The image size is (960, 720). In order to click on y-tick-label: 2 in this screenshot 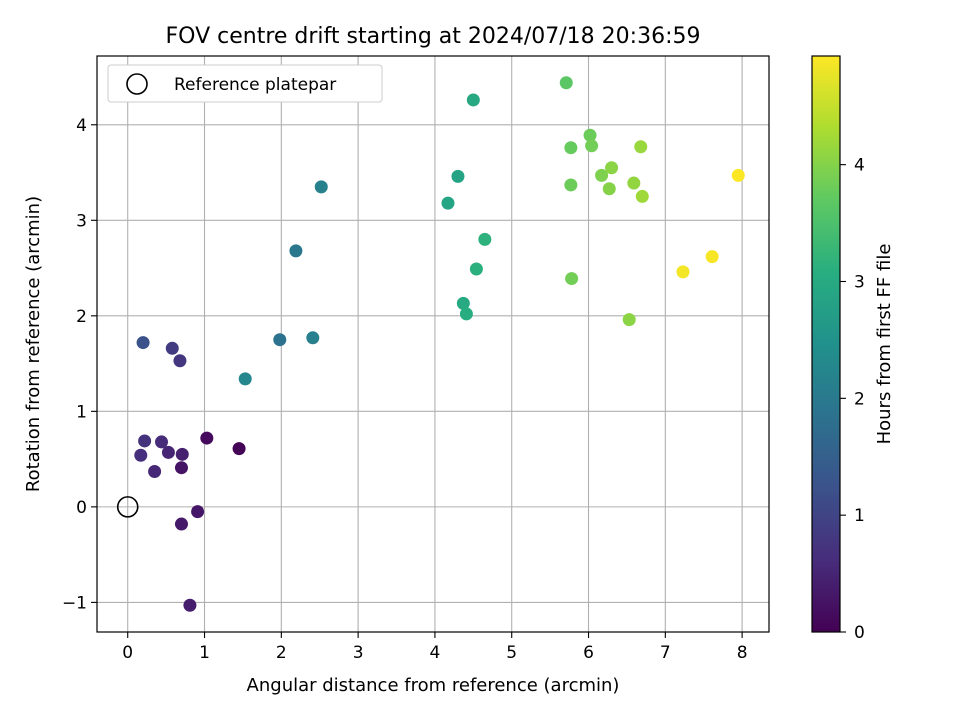, I will do `click(81, 317)`.